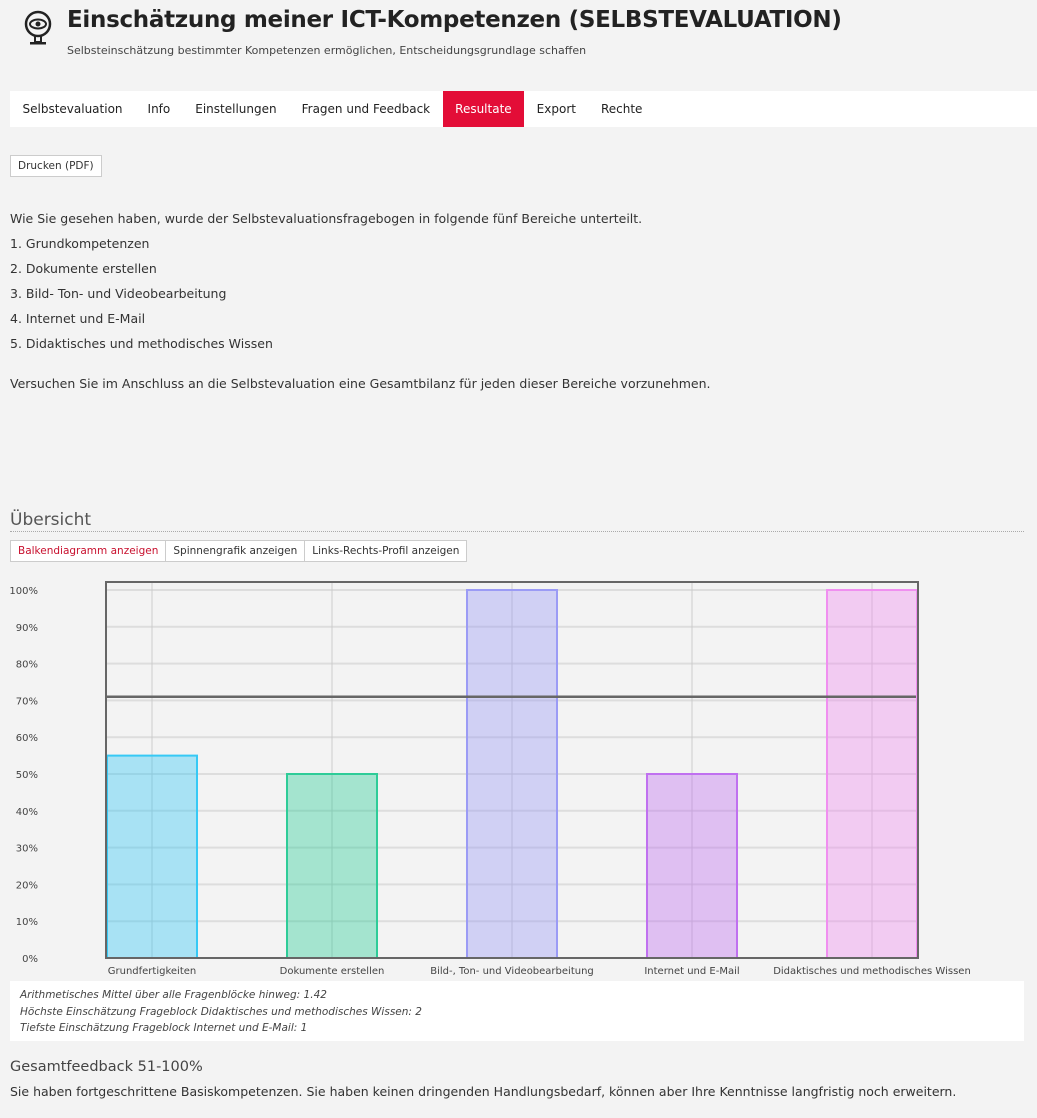  I want to click on tab-info: Info, so click(159, 109).